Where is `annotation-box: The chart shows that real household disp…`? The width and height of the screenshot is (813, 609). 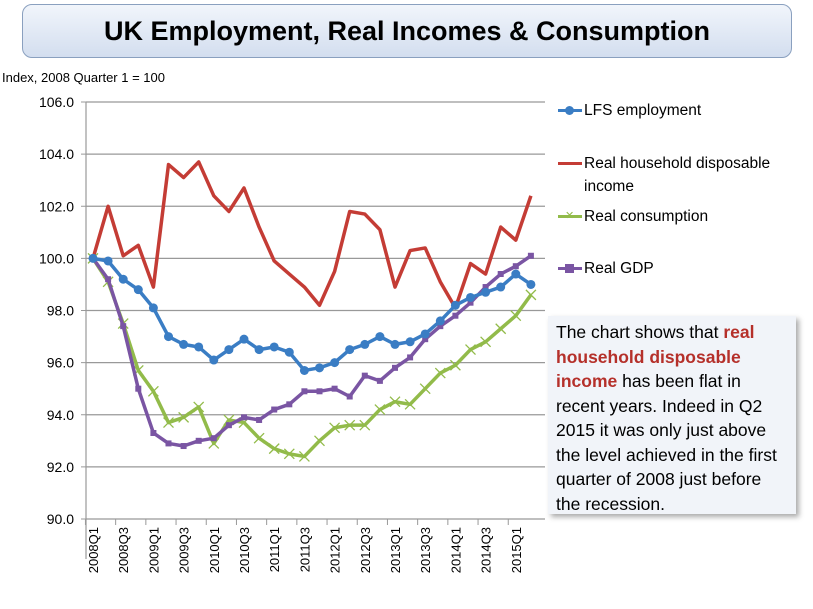
annotation-box: The chart shows that real household disp… is located at coordinates (672, 415).